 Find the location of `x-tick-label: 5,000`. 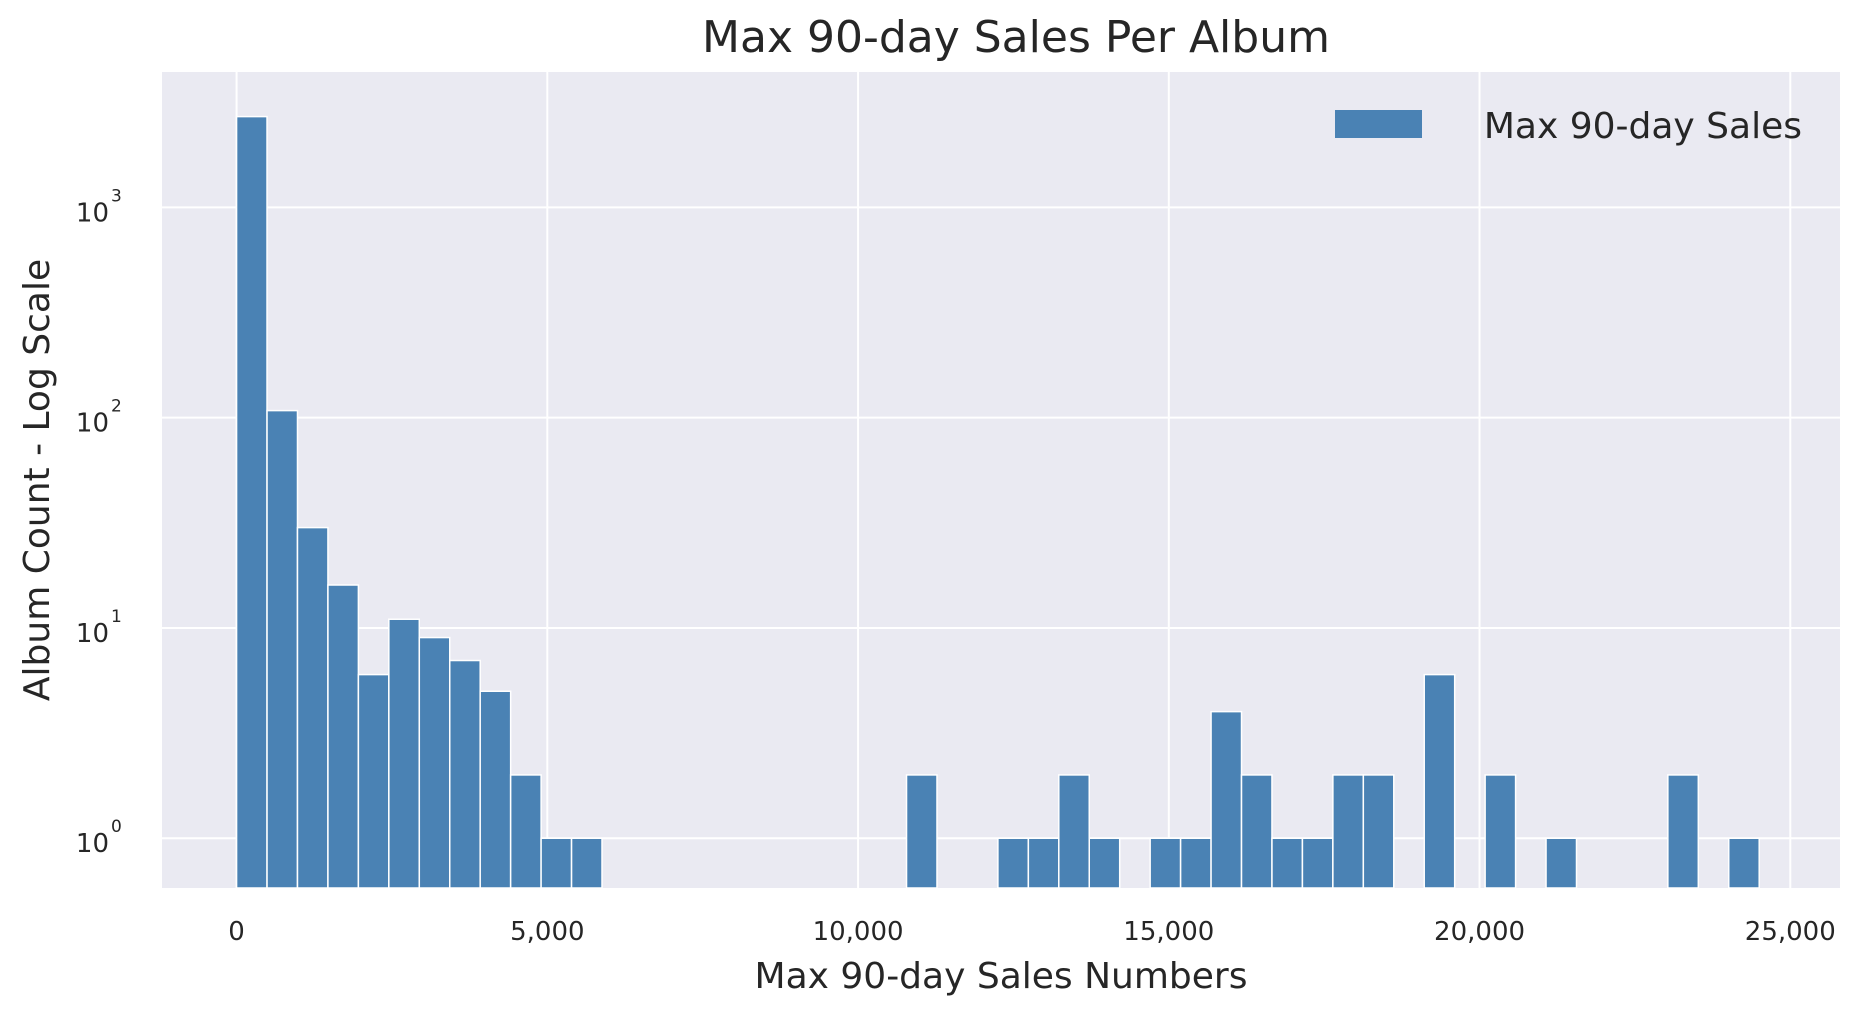

x-tick-label: 5,000 is located at coordinates (547, 932).